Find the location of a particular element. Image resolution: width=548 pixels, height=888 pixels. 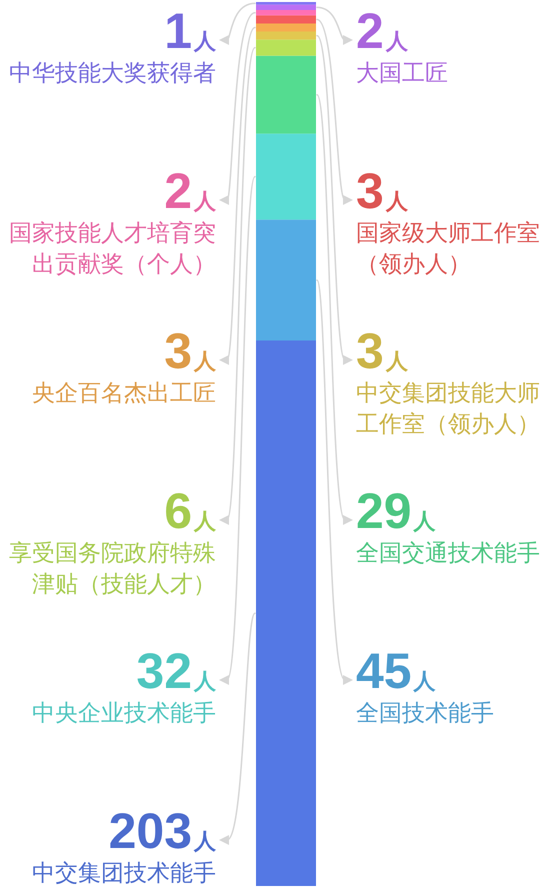

text: 大国工匠 is located at coordinates (402, 73).